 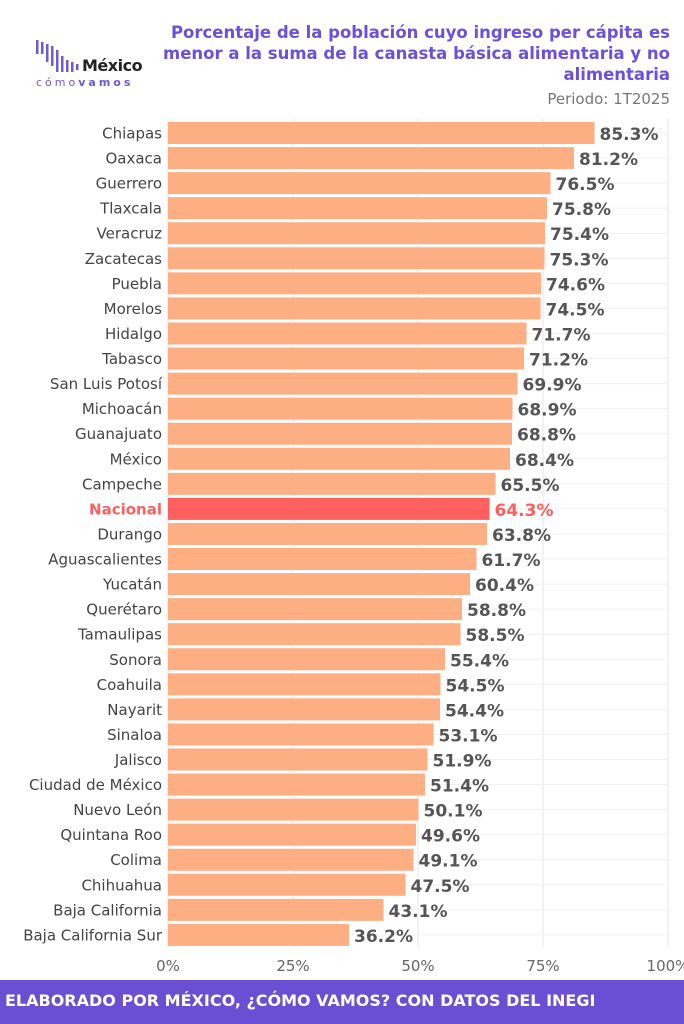 What do you see at coordinates (581, 210) in the screenshot?
I see `value-label: 75.8%` at bounding box center [581, 210].